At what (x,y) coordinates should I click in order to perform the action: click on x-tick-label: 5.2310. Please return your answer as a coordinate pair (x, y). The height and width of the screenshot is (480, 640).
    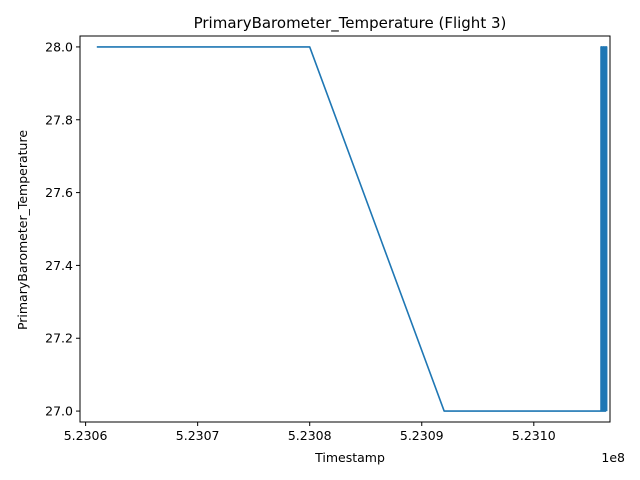
    Looking at the image, I should click on (534, 435).